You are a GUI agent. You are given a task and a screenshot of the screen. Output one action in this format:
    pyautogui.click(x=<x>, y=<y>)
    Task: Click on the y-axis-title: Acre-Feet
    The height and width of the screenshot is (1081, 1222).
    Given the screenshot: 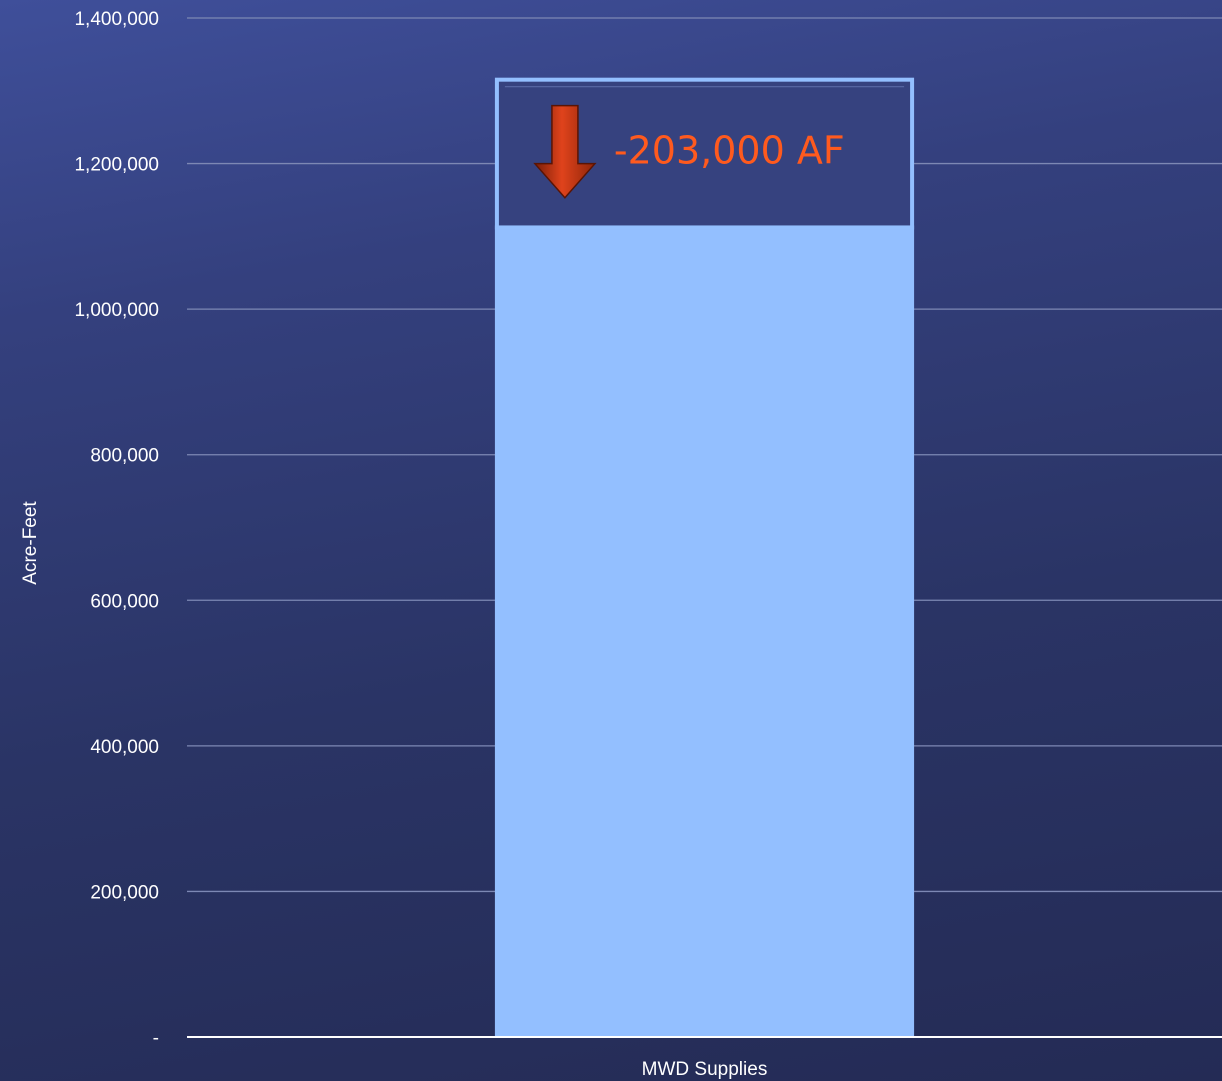 What is the action you would take?
    pyautogui.click(x=30, y=543)
    